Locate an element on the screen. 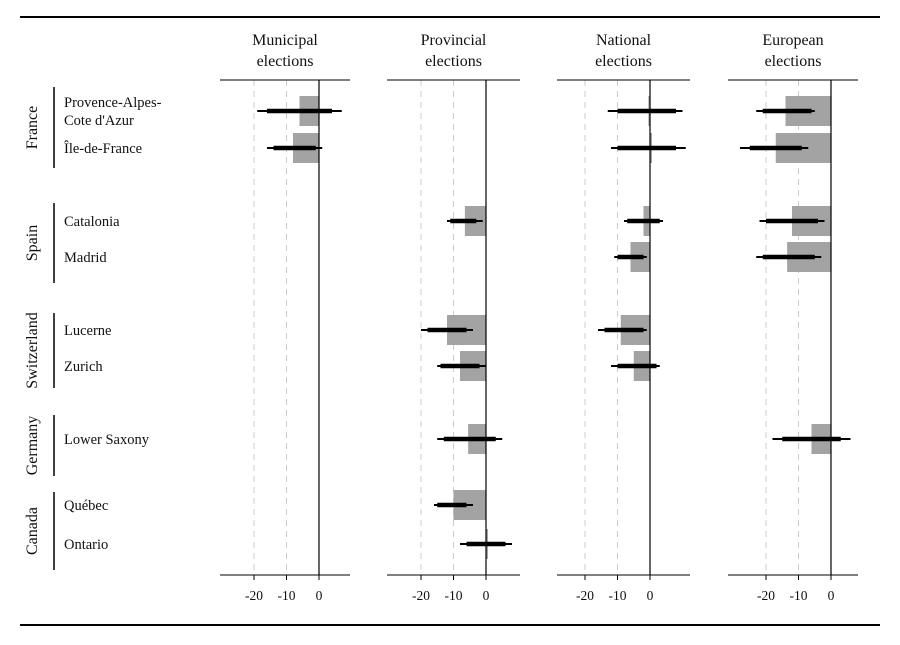 This screenshot has width=900, height=645. region-label: Lucerne is located at coordinates (88, 331).